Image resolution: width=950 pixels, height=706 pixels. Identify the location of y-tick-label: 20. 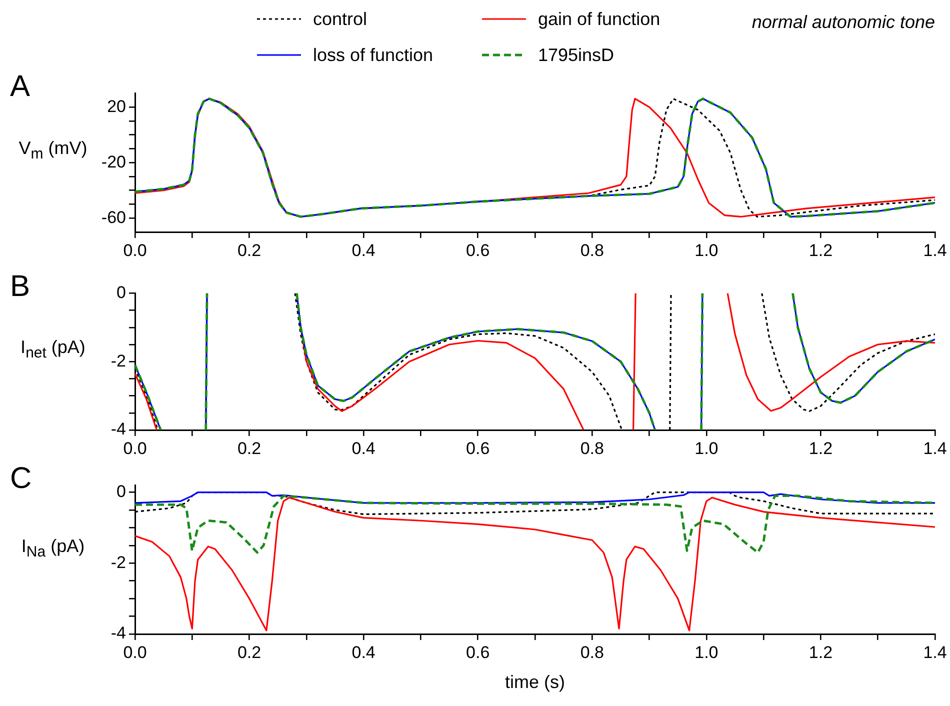
(116, 106).